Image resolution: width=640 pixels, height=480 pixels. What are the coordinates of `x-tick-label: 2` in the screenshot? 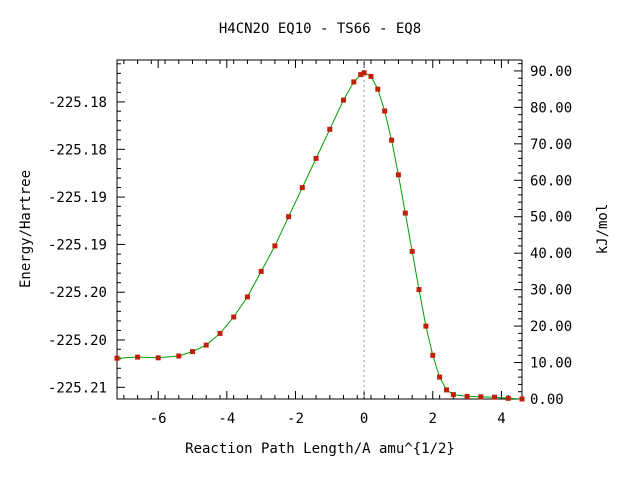 It's located at (433, 419).